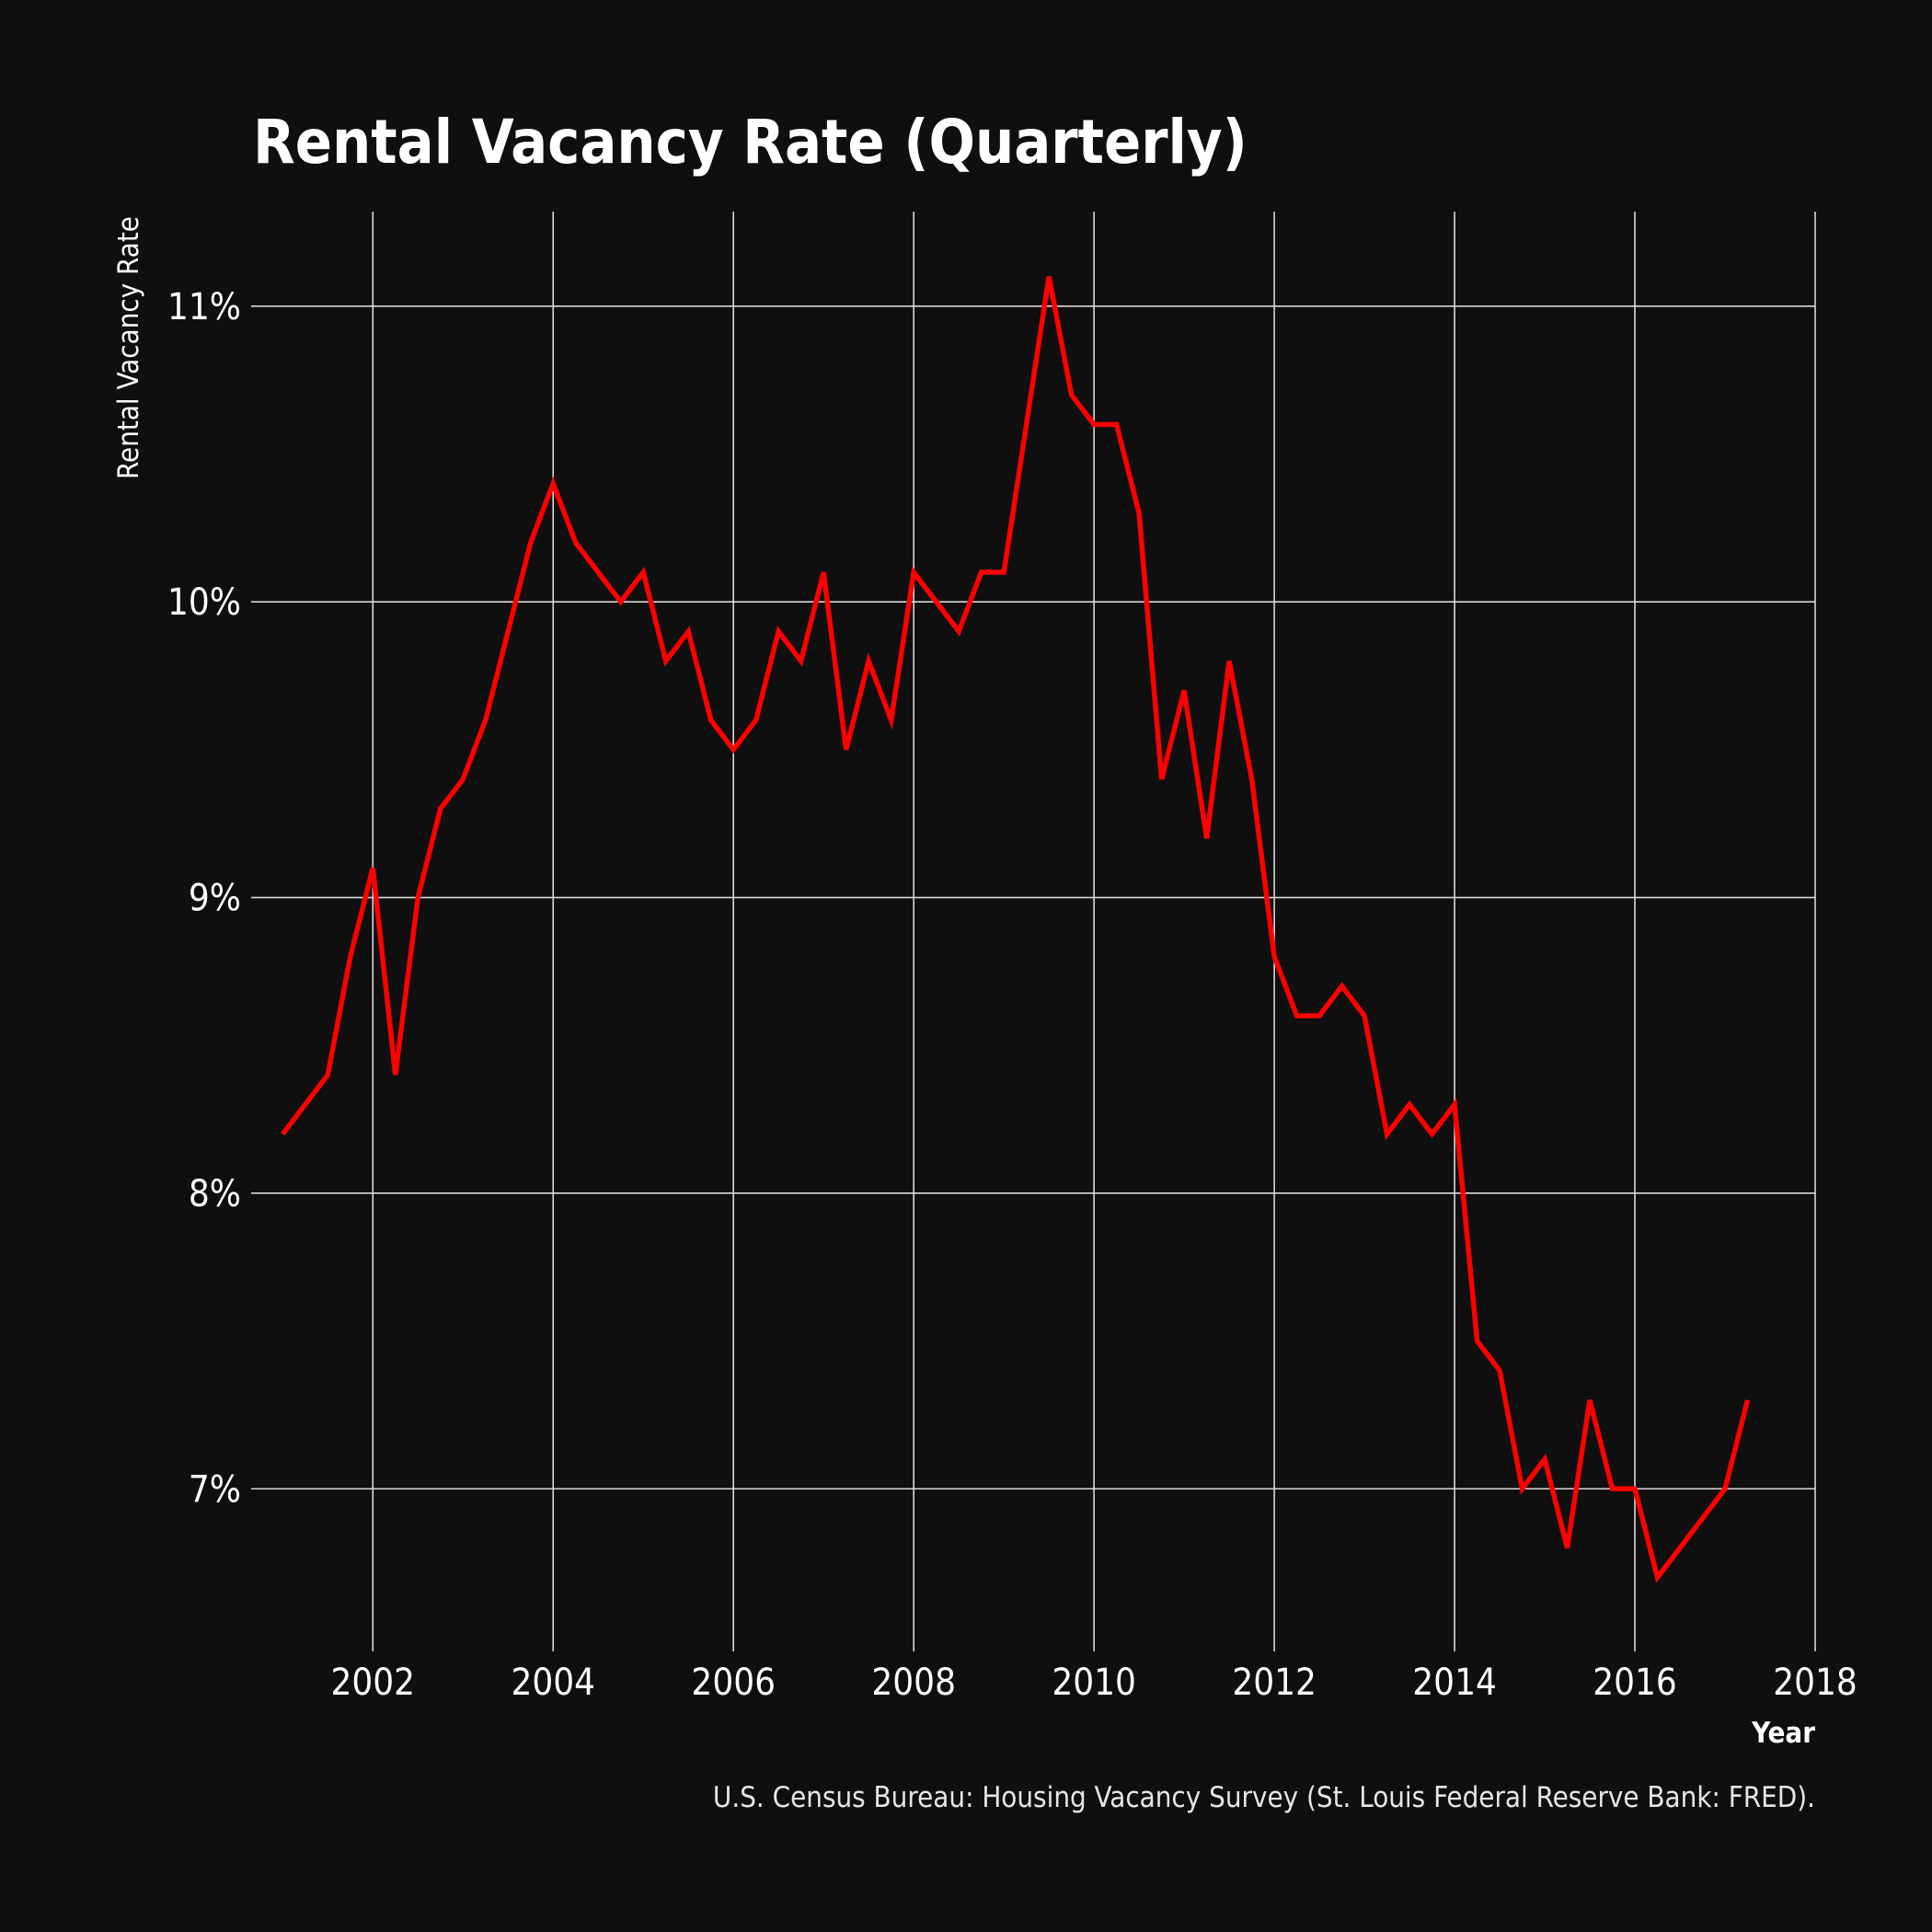  I want to click on y-tick-label: 8%, so click(215, 1194).